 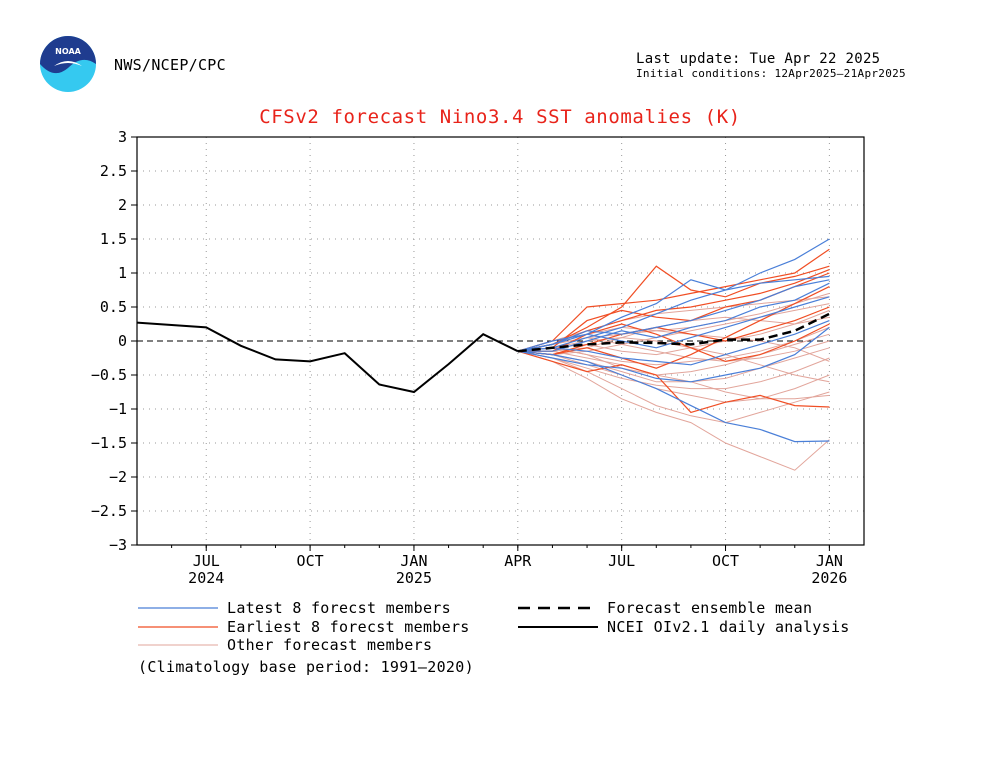 I want to click on y-tick-label: −2, so click(x=118, y=477).